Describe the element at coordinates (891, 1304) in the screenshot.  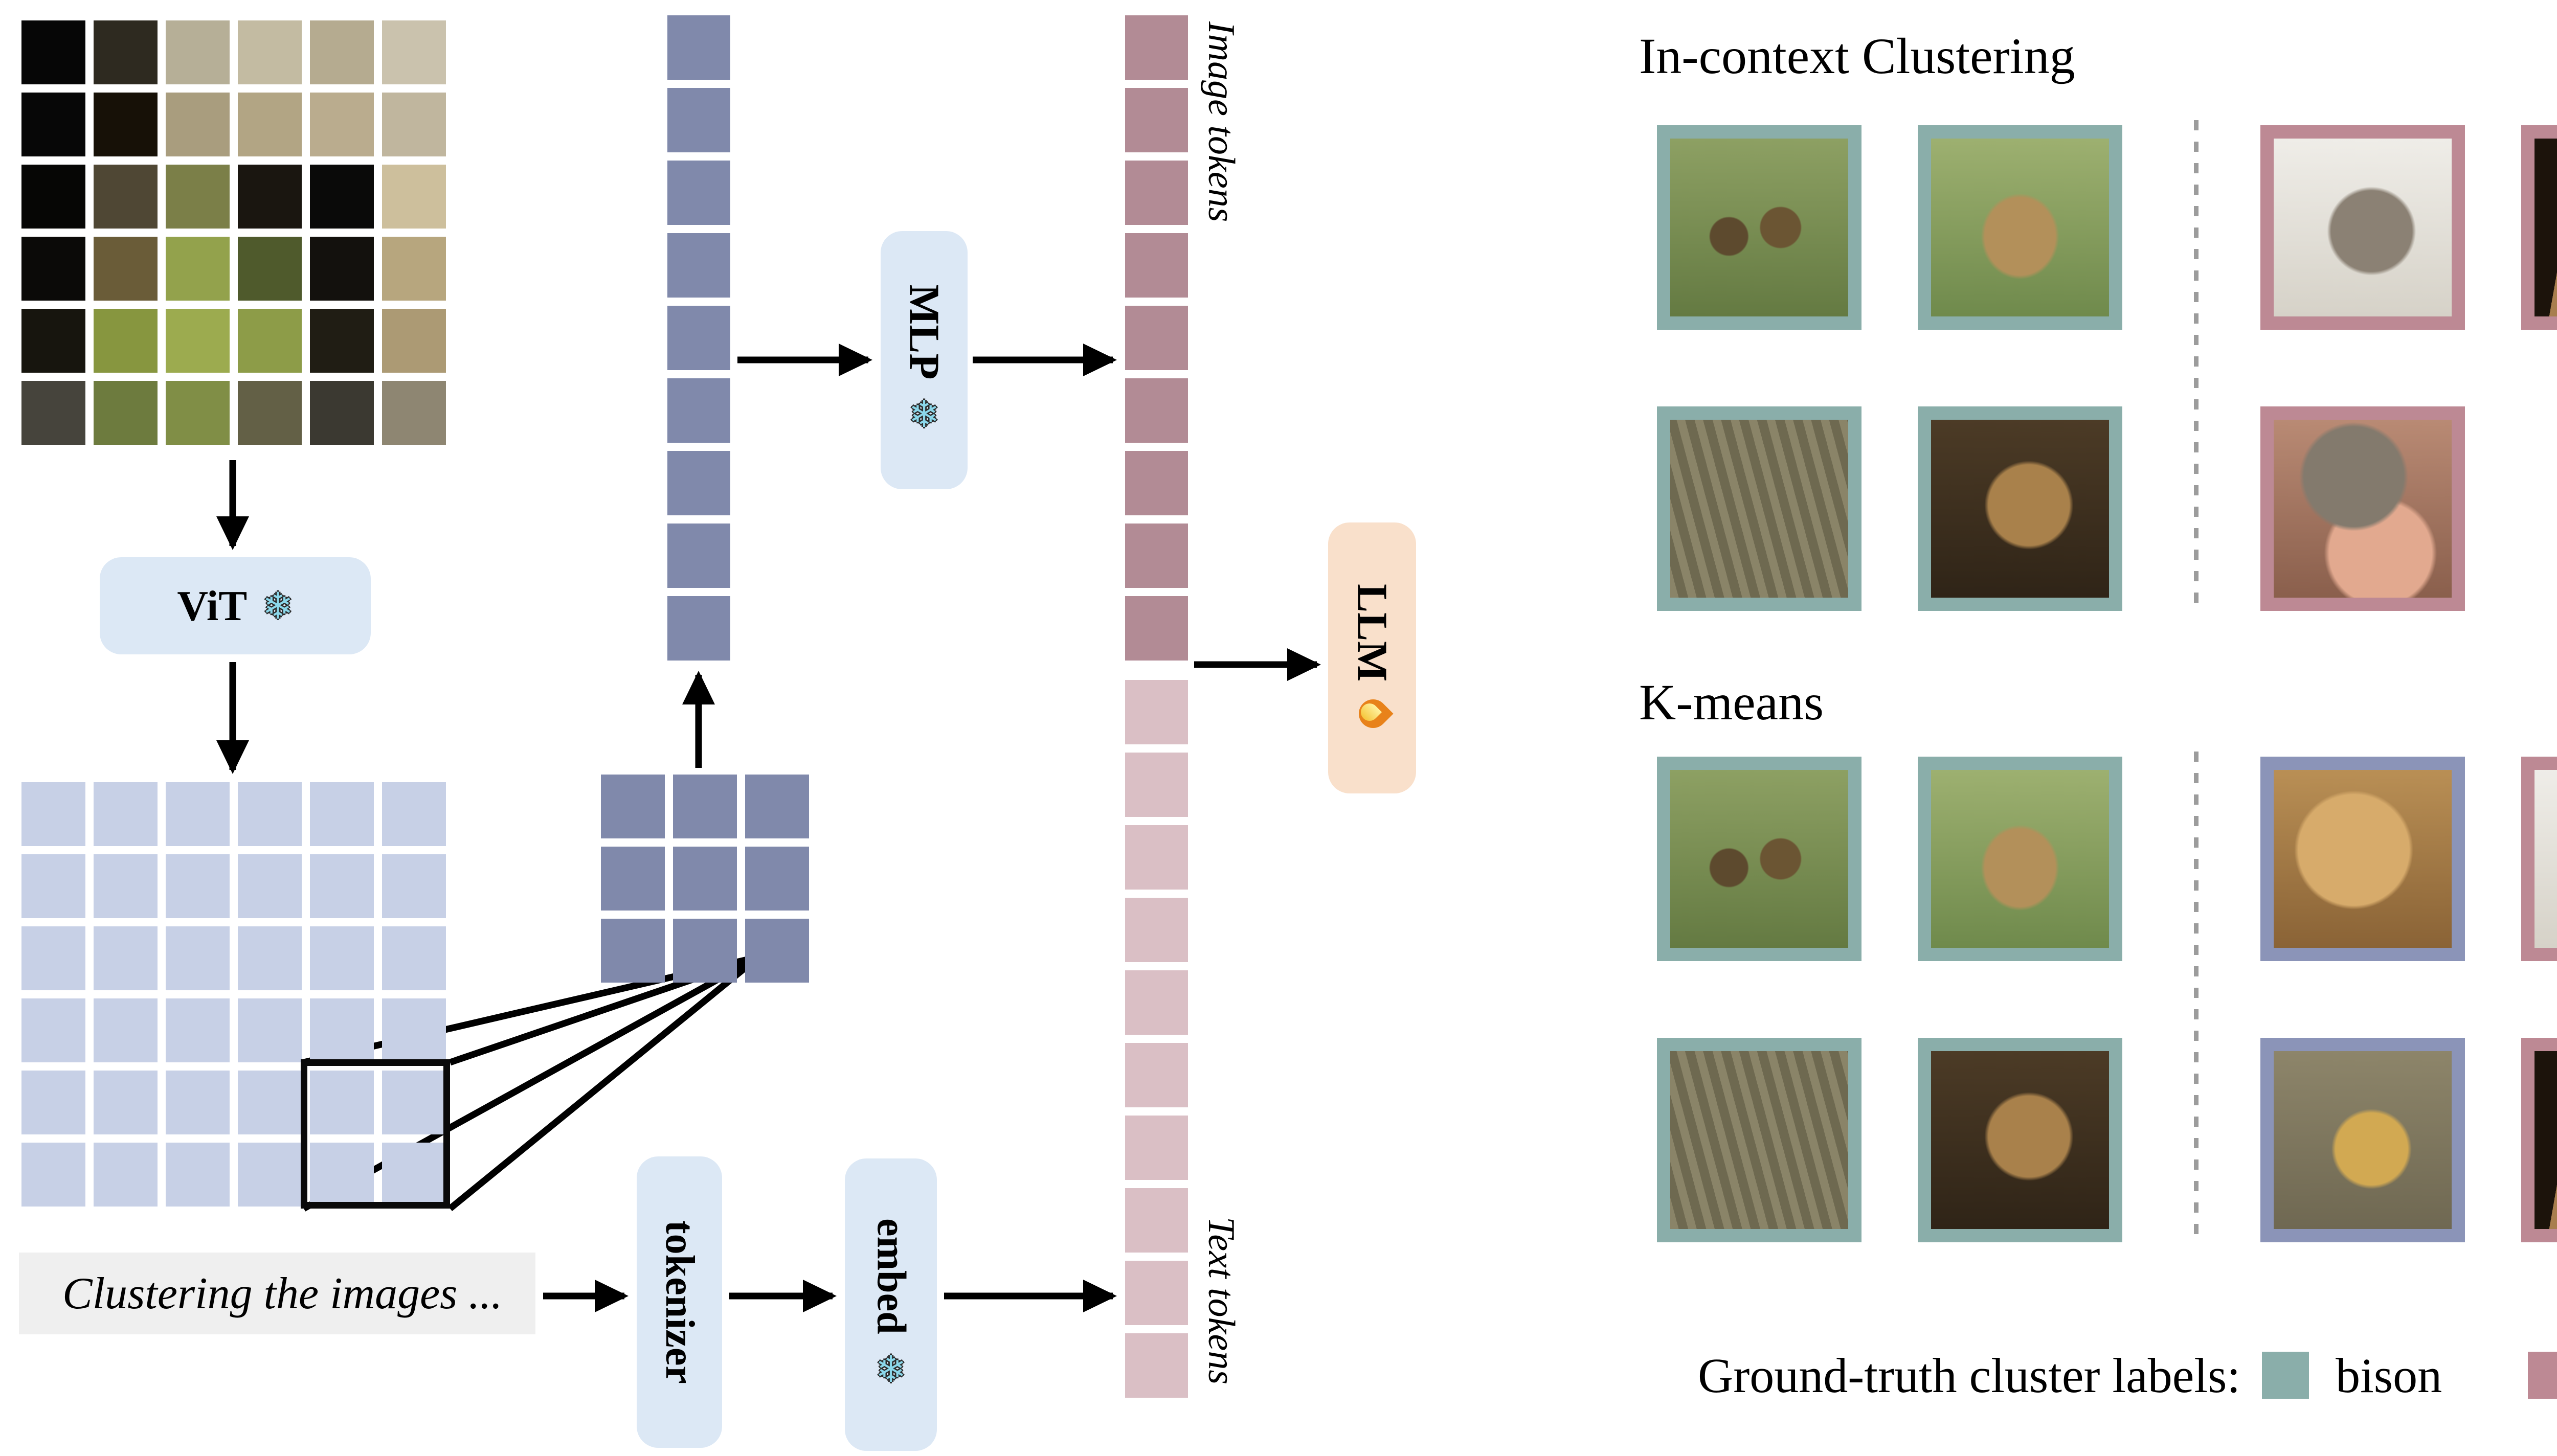
I see `embed-module-box: embed ❄` at that location.